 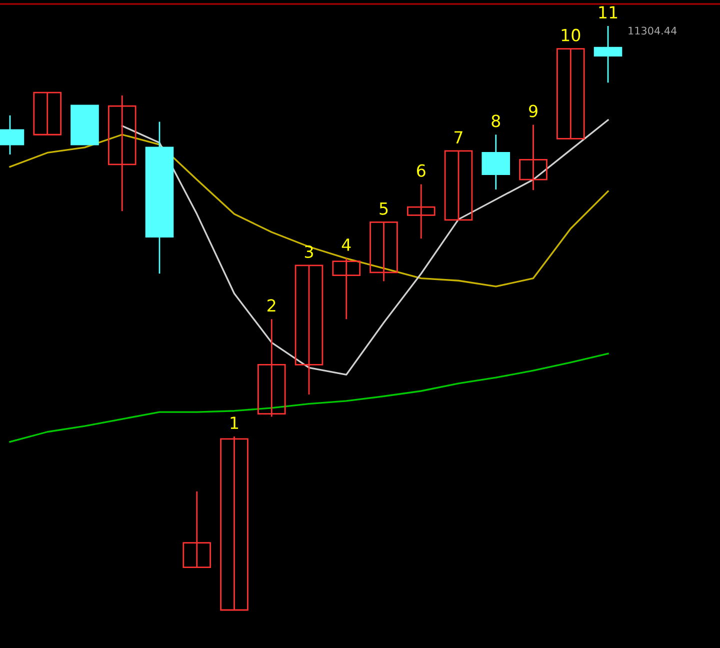 What do you see at coordinates (421, 170) in the screenshot?
I see `annotation: 6` at bounding box center [421, 170].